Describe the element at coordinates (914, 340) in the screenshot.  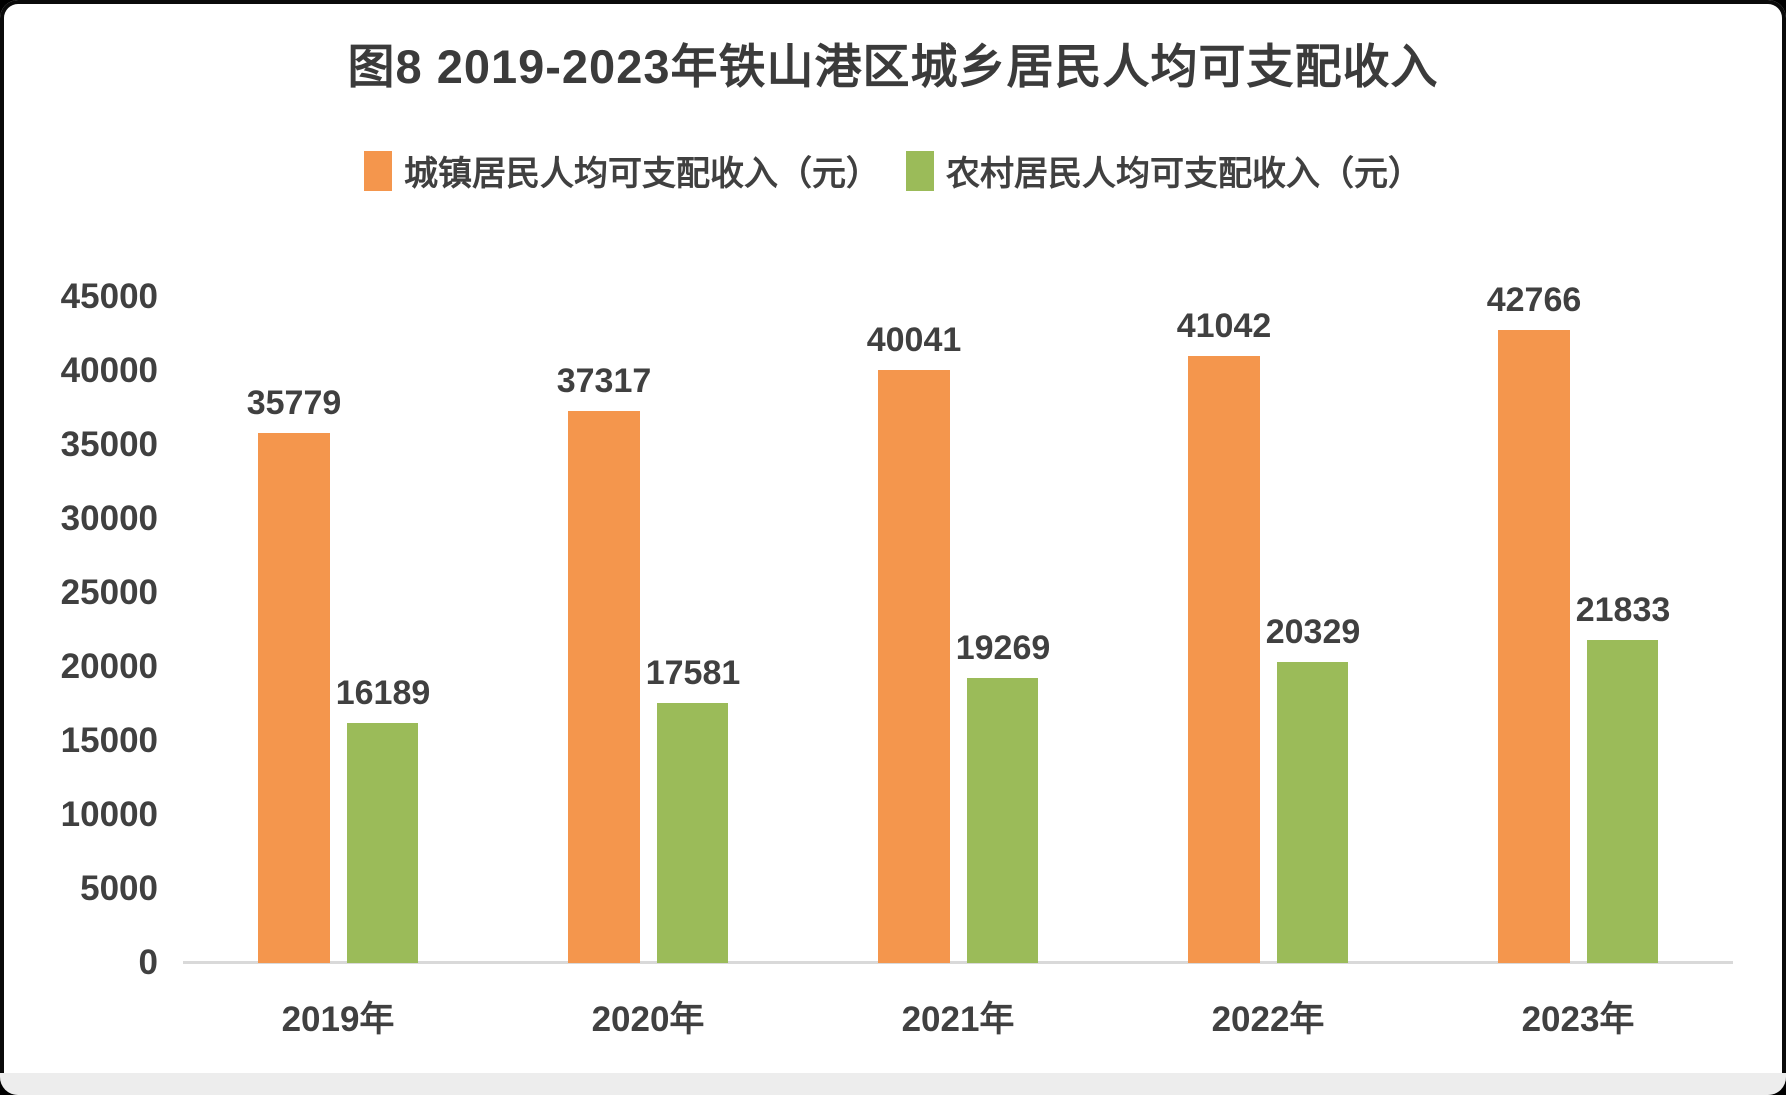
I see `data-label-urban-2021年: 40041` at that location.